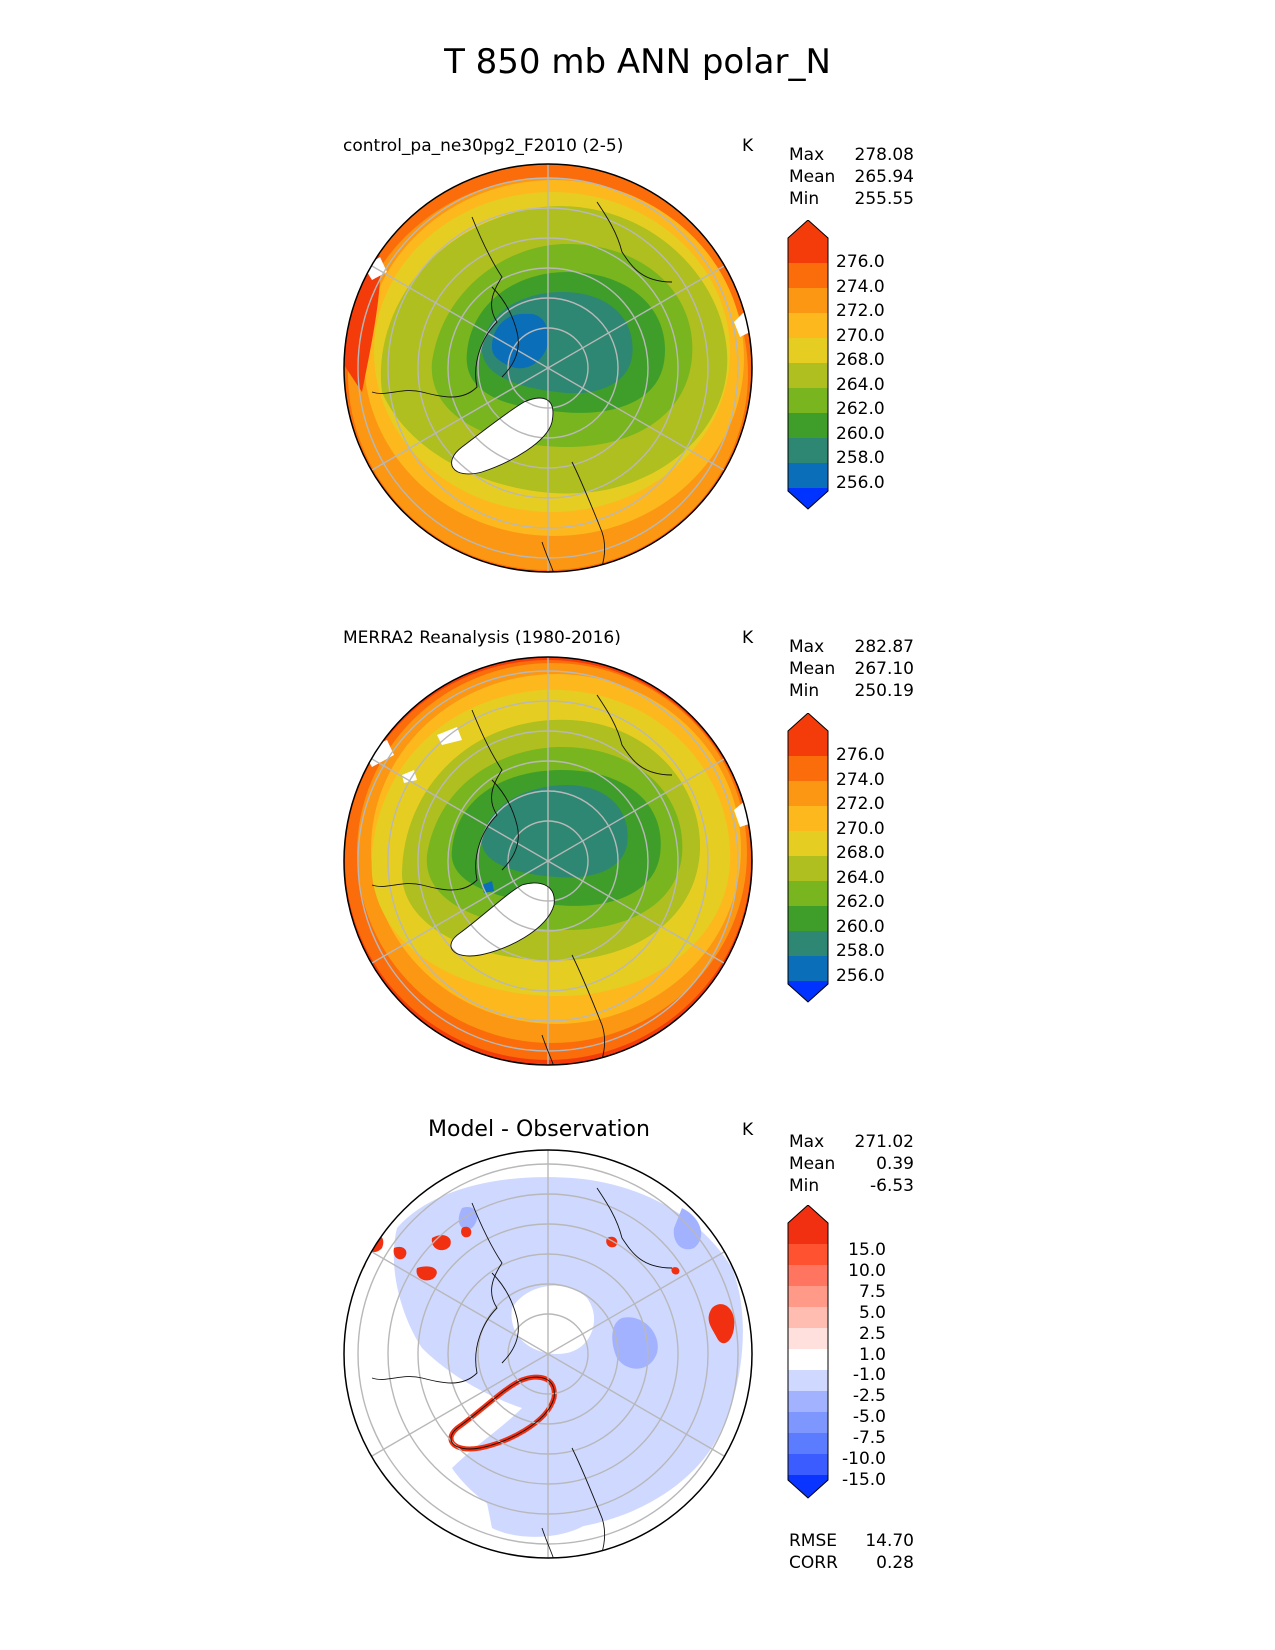 Image resolution: width=1275 pixels, height=1650 pixels. What do you see at coordinates (884, 199) in the screenshot?
I see `stat-value: 255.55` at bounding box center [884, 199].